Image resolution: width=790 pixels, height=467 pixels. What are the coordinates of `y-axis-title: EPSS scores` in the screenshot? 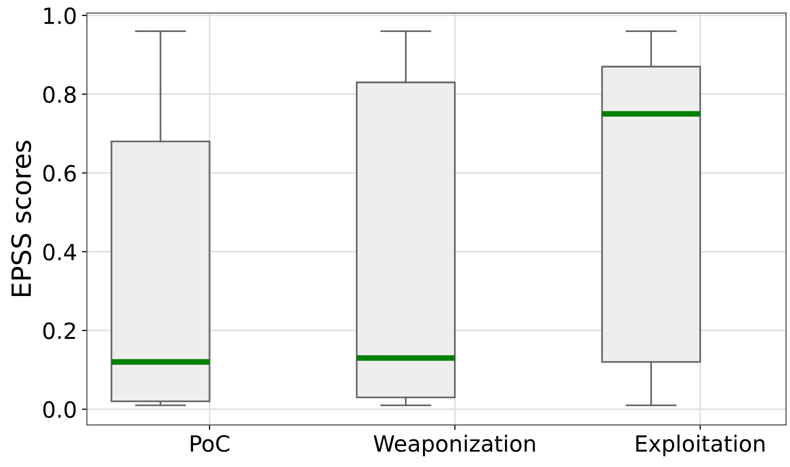 It's located at (21, 218).